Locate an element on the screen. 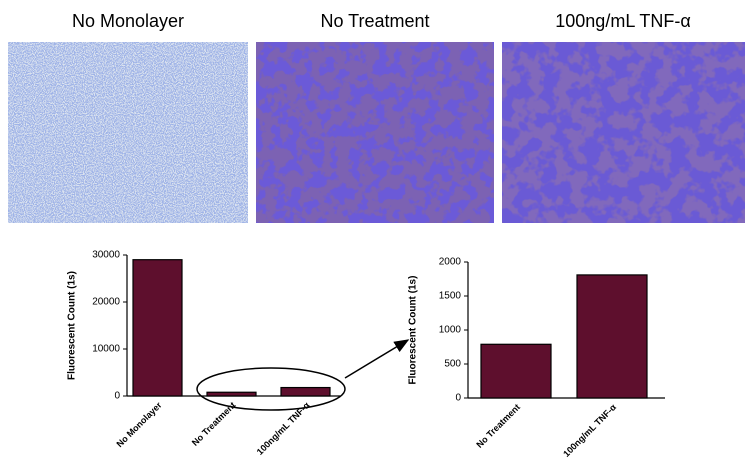 This screenshot has height=475, width=753. y-tick-label: 500 is located at coordinates (452, 364).